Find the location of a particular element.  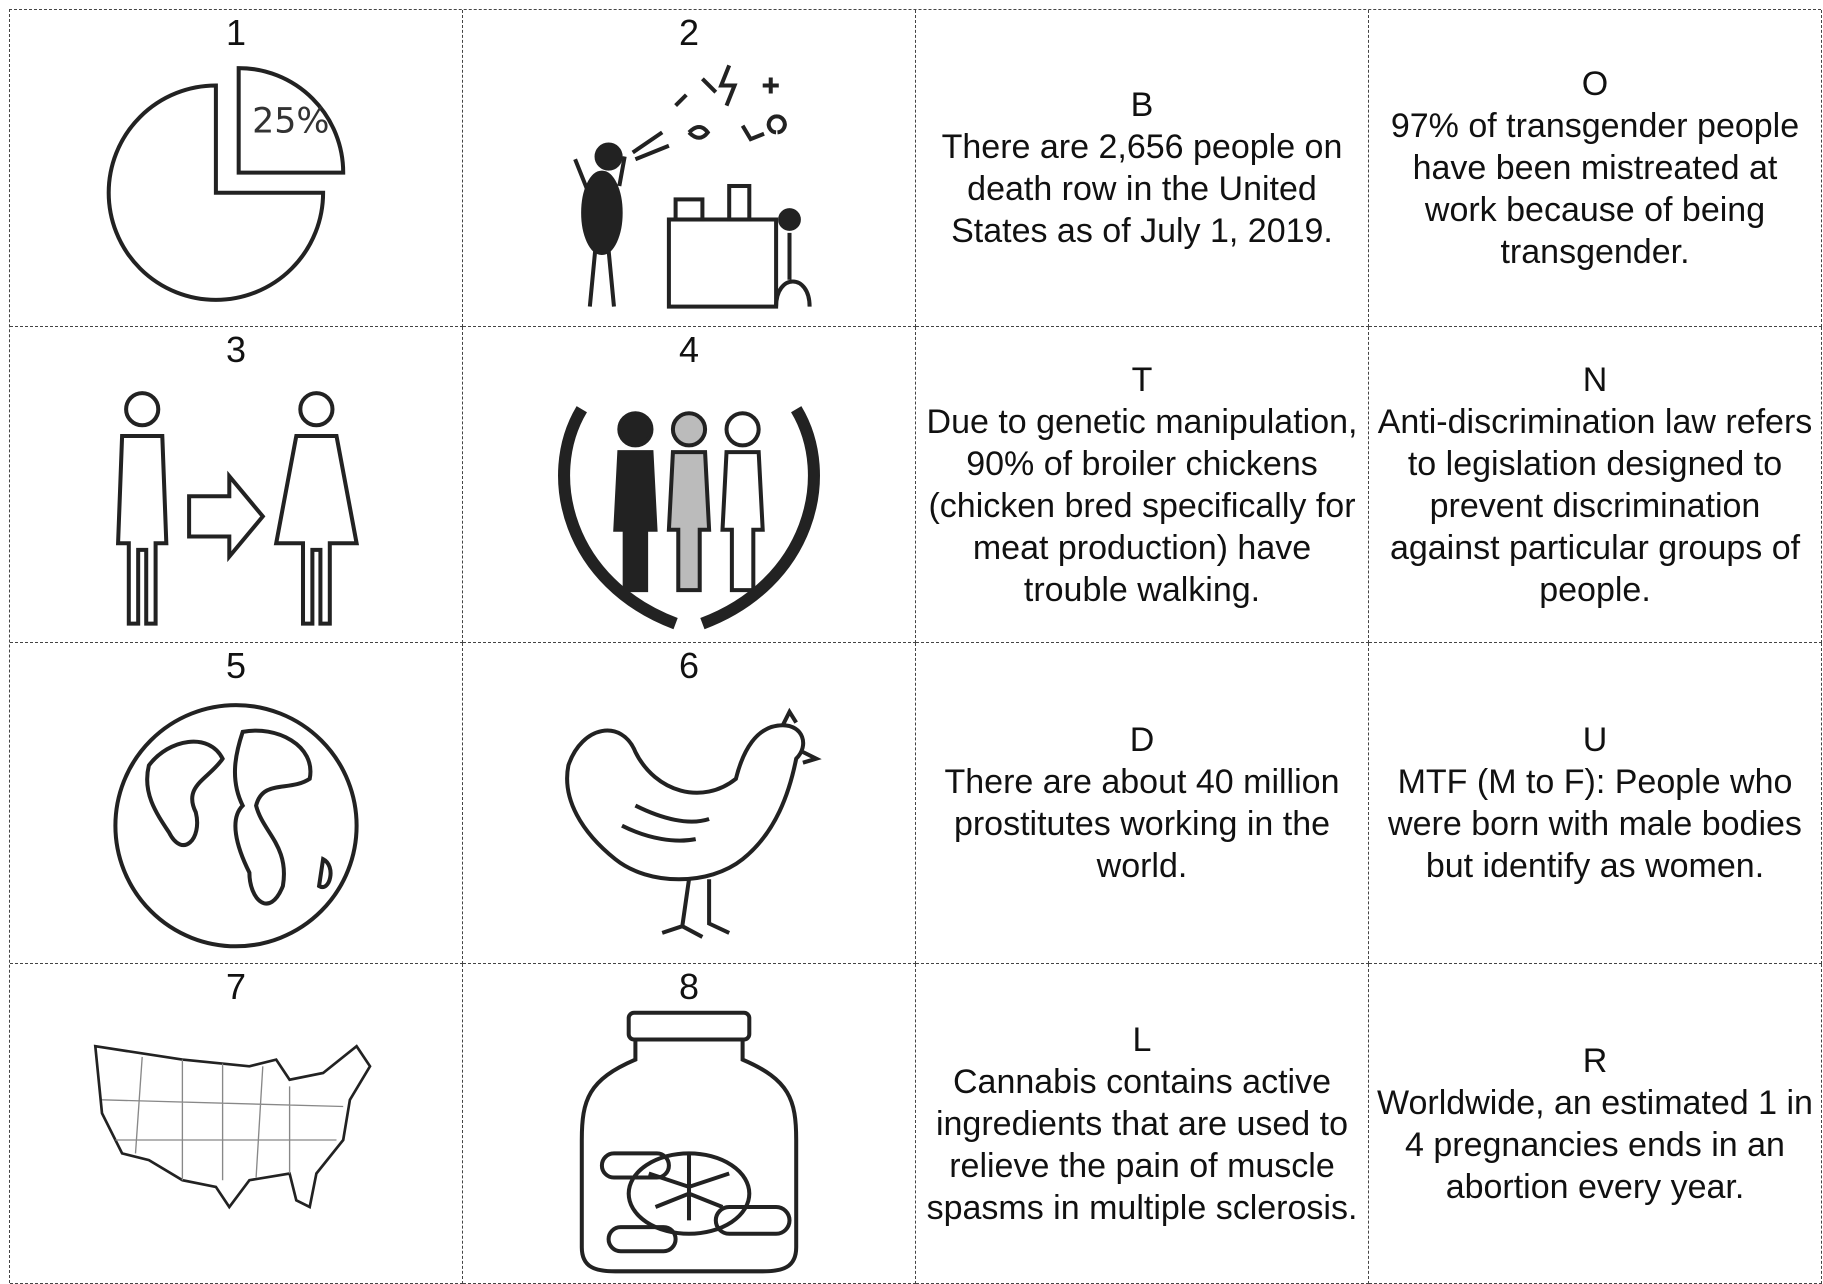

picture-cell: 7 is located at coordinates (236, 1124).